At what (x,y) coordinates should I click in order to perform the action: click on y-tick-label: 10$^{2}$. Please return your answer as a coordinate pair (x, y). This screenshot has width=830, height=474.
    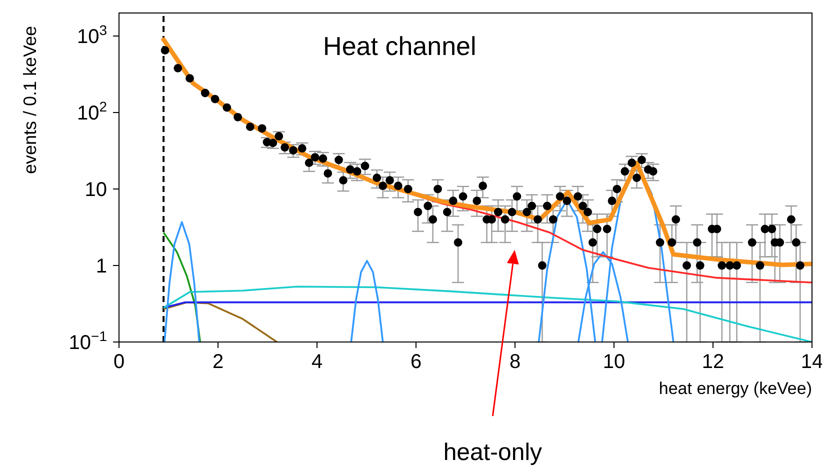
    Looking at the image, I should click on (92, 111).